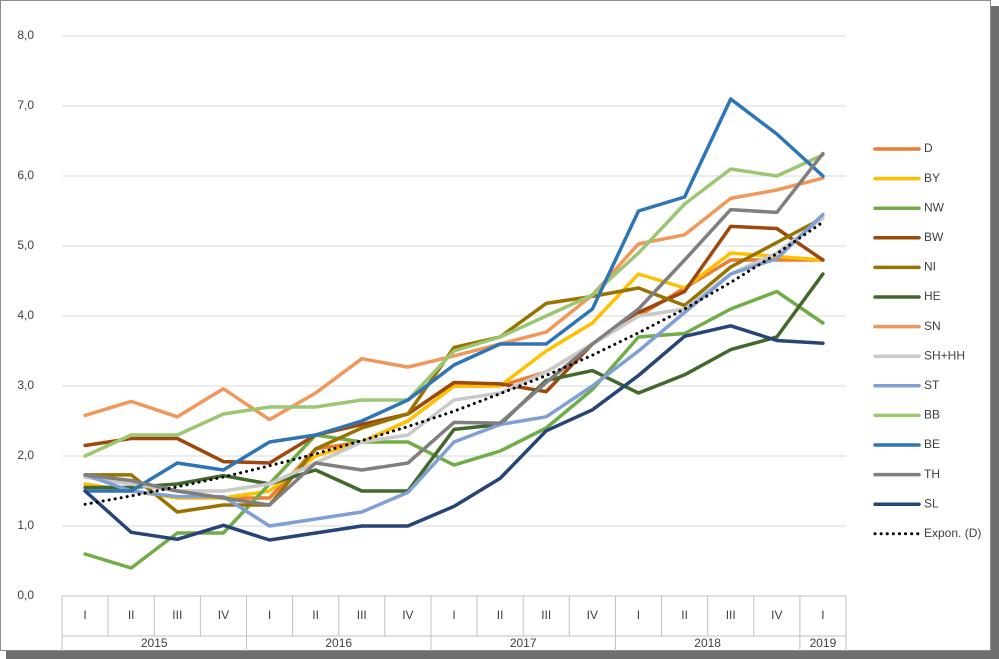  What do you see at coordinates (25, 245) in the screenshot?
I see `y-tick-label: 5,0` at bounding box center [25, 245].